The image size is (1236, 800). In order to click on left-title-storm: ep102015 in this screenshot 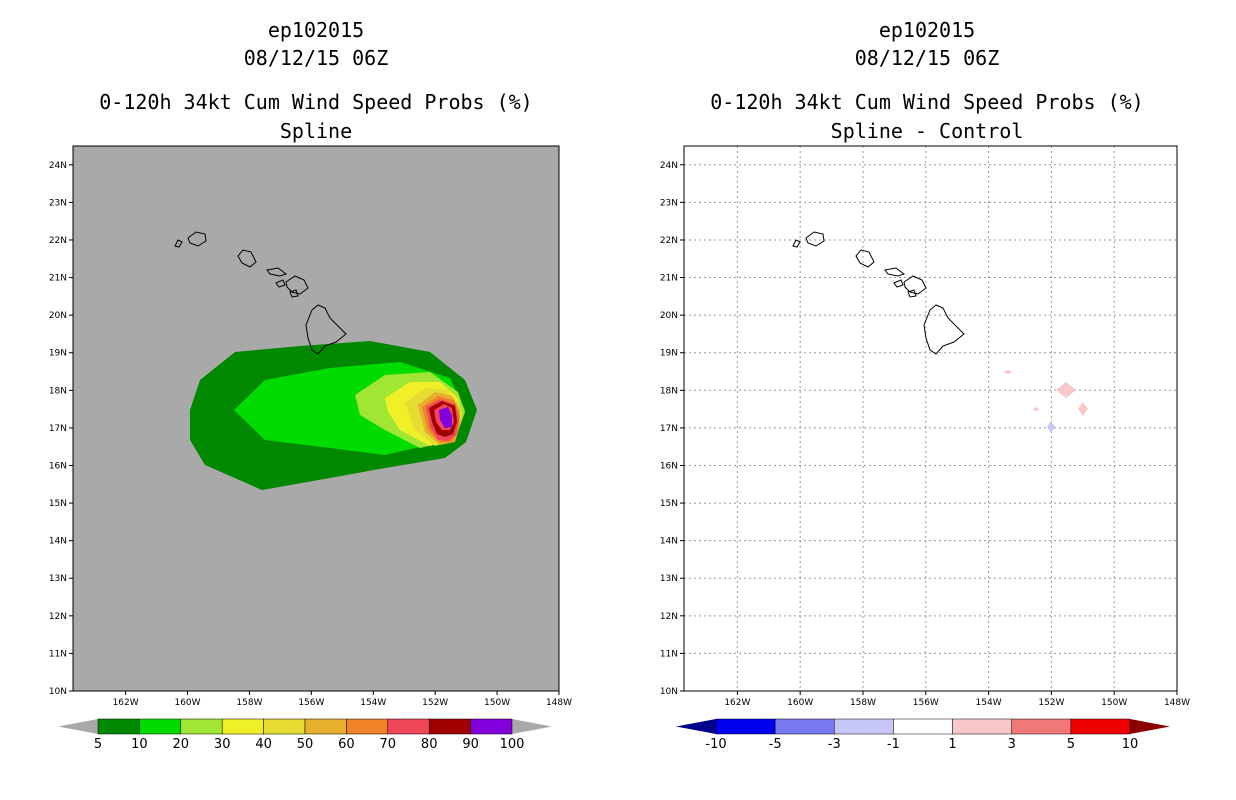, I will do `click(316, 30)`.